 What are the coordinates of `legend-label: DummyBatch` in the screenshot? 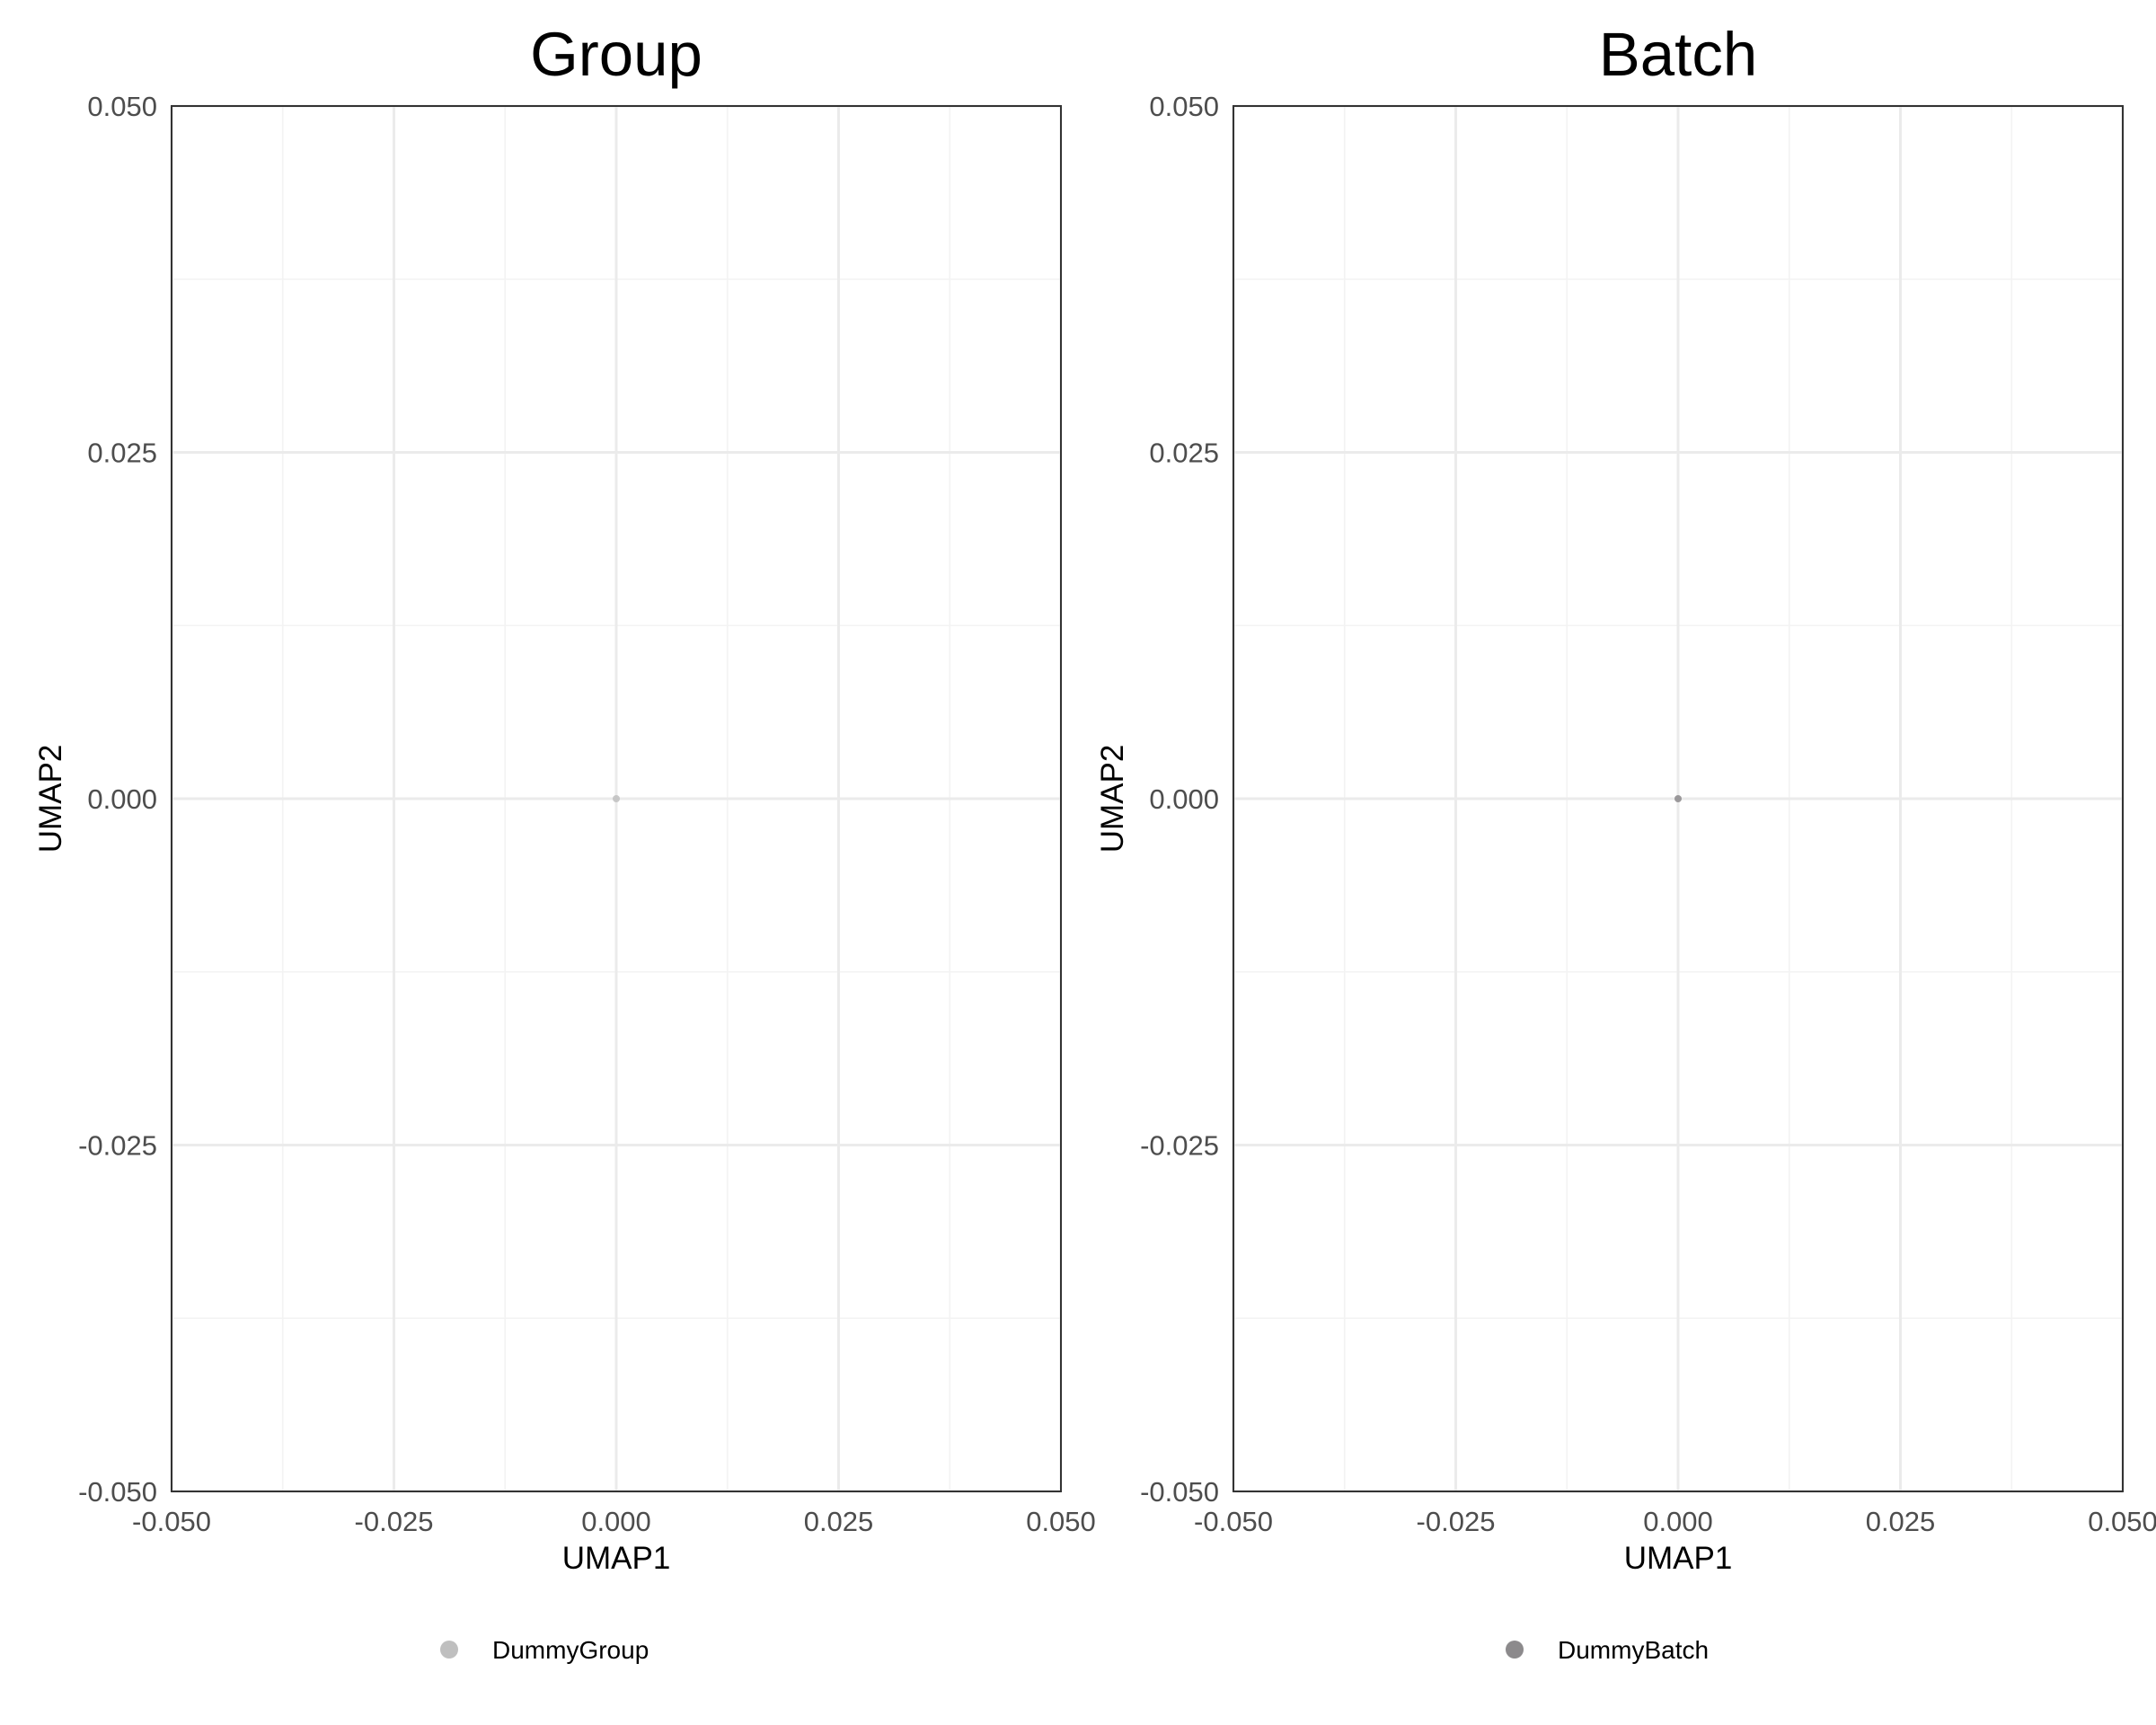 It's located at (1633, 1650).